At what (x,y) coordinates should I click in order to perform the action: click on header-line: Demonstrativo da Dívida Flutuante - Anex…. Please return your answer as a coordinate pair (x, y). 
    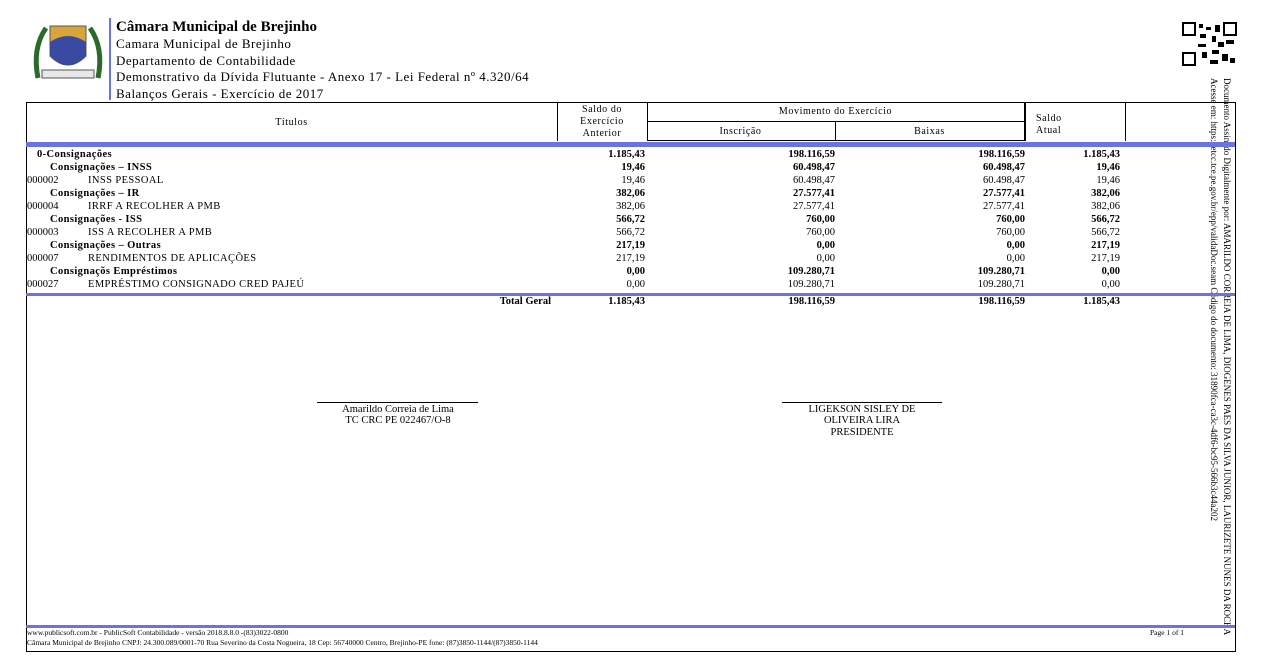
    Looking at the image, I should click on (323, 76).